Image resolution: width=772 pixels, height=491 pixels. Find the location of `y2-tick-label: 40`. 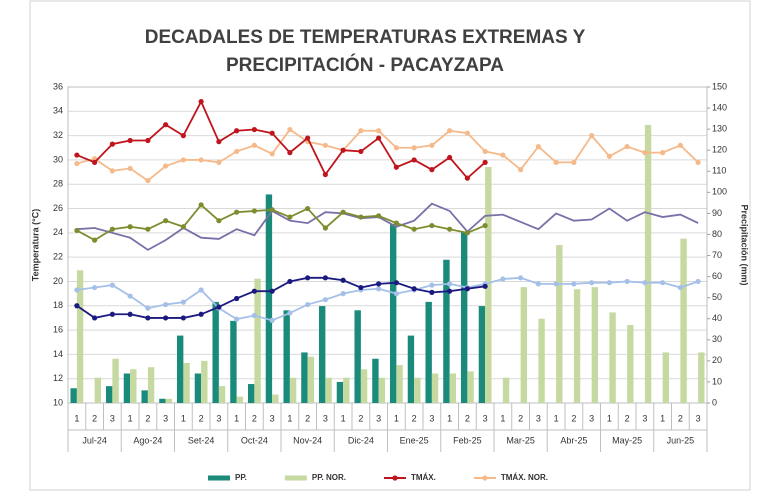

y2-tick-label: 40 is located at coordinates (717, 318).